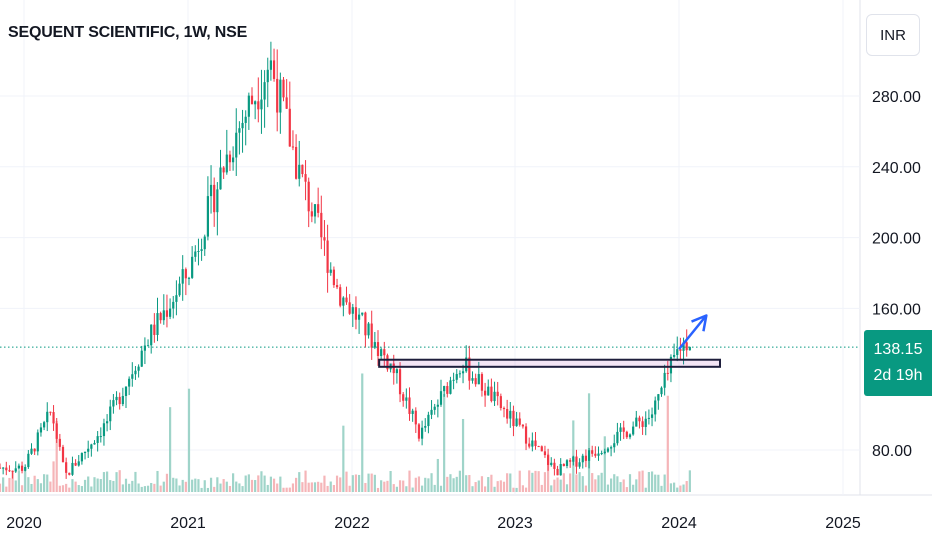 The image size is (932, 550). Describe the element at coordinates (549, 341) in the screenshot. I see `drawings` at that location.